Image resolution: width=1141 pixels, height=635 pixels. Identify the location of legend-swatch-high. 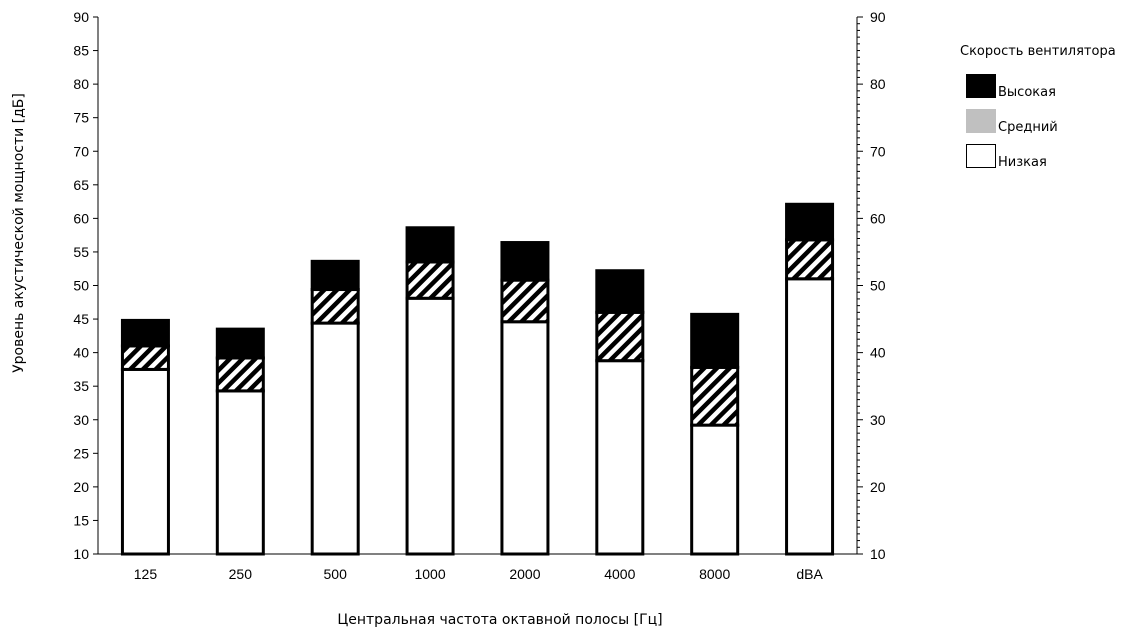
(981, 86).